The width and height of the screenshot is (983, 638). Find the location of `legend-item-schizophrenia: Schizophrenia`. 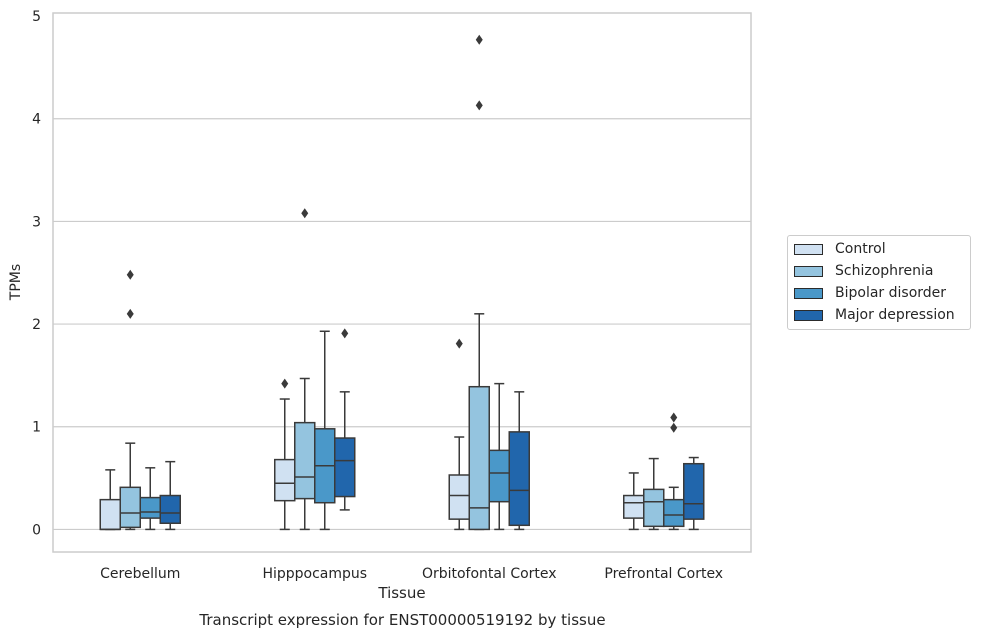

legend-item-schizophrenia: Schizophrenia is located at coordinates (863, 271).